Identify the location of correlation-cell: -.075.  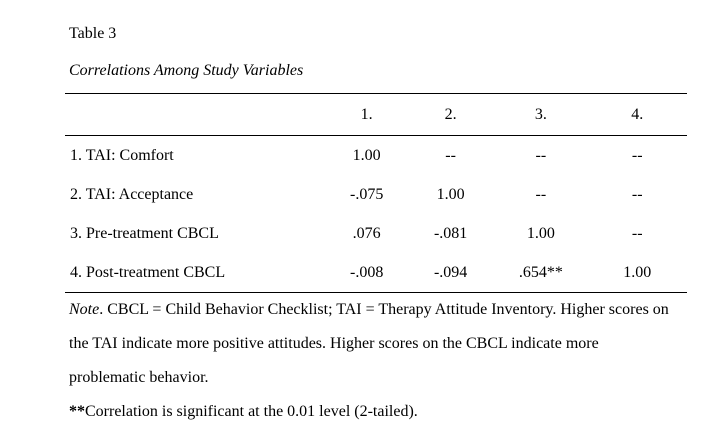
(367, 194).